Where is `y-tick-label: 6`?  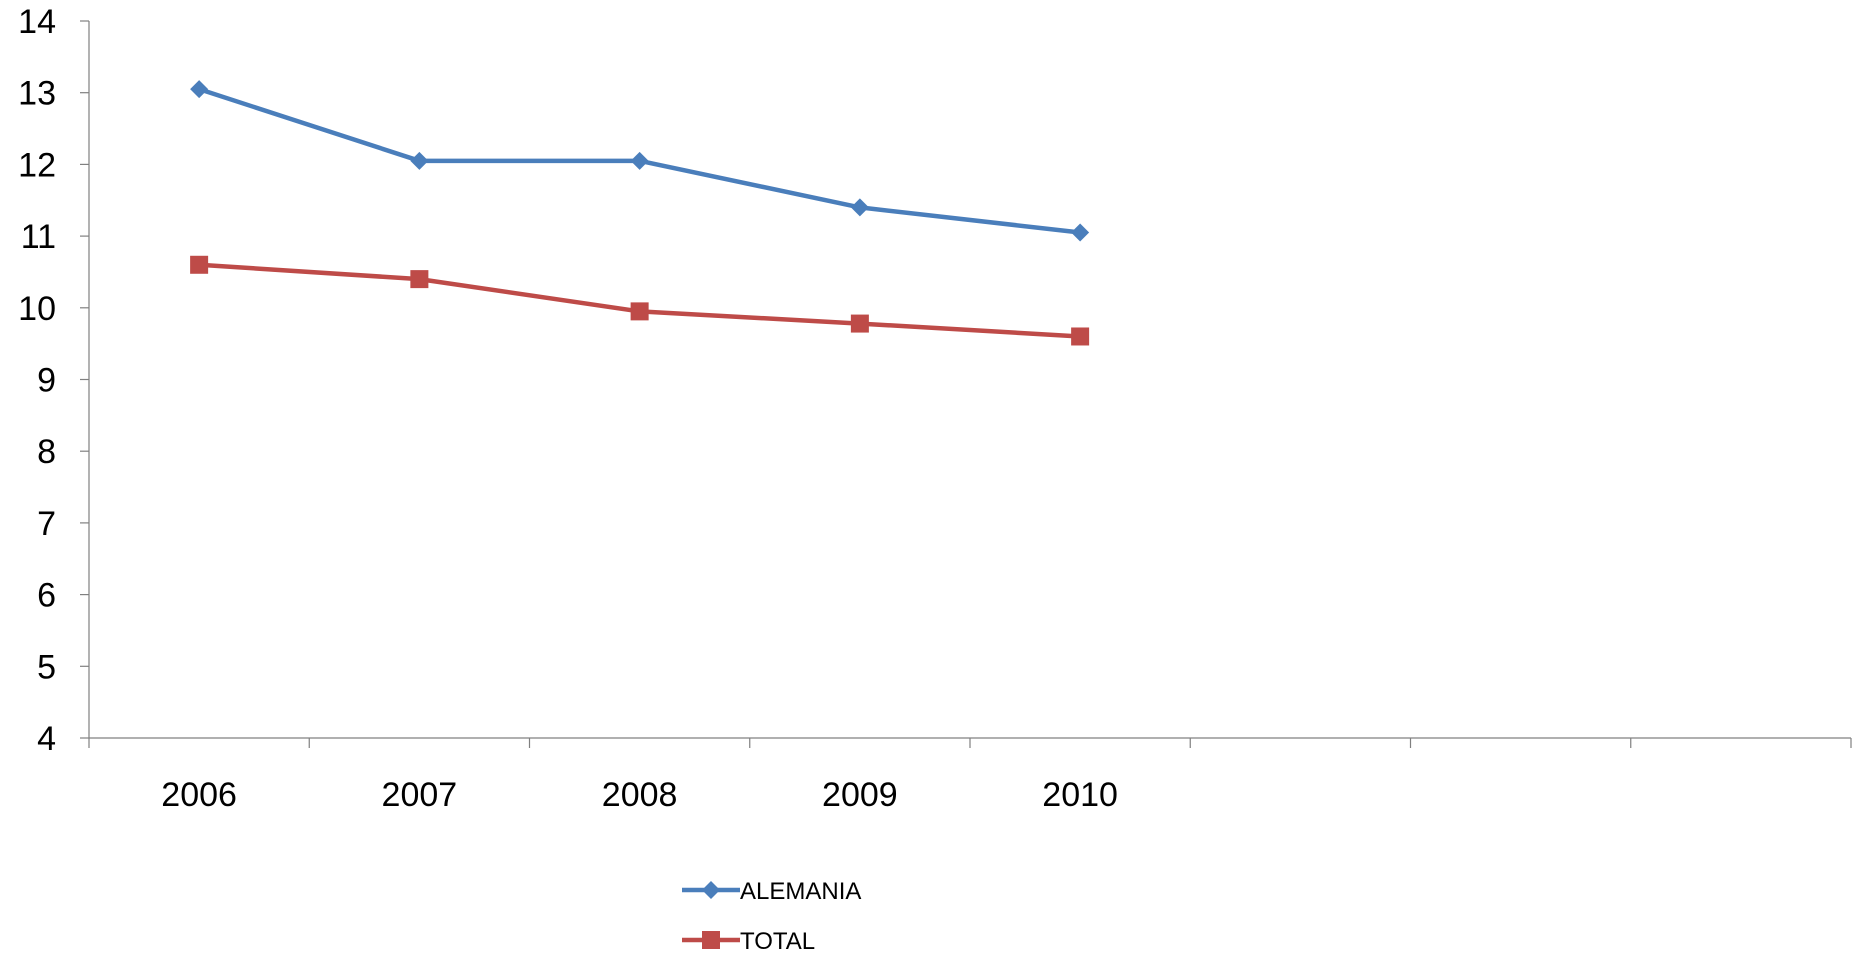
y-tick-label: 6 is located at coordinates (46, 596).